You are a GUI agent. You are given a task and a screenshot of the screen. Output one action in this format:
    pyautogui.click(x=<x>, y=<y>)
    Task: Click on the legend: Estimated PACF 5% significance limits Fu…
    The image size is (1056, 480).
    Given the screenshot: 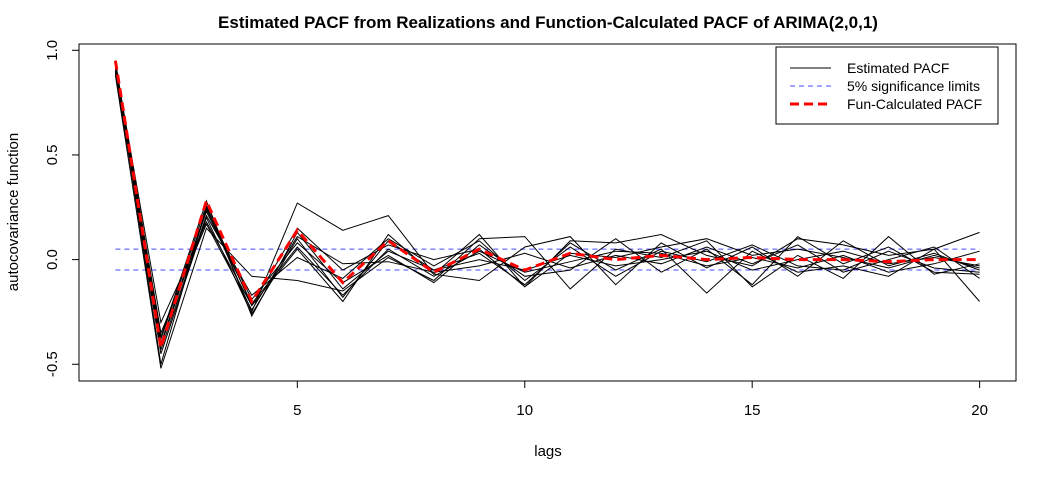 What is the action you would take?
    pyautogui.click(x=887, y=85)
    